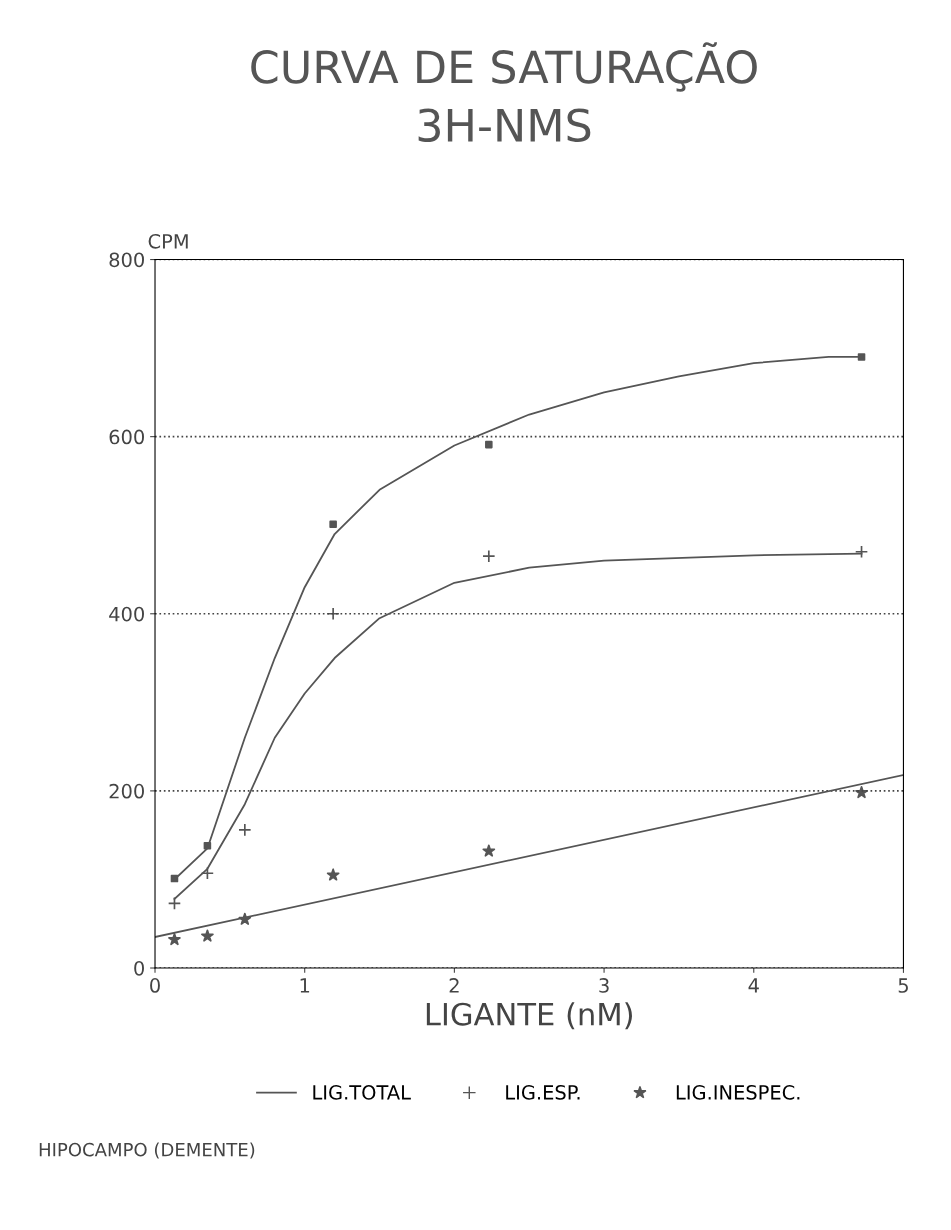  What do you see at coordinates (529, 1016) in the screenshot?
I see `x-axis-title: LIGANTE (nM)` at bounding box center [529, 1016].